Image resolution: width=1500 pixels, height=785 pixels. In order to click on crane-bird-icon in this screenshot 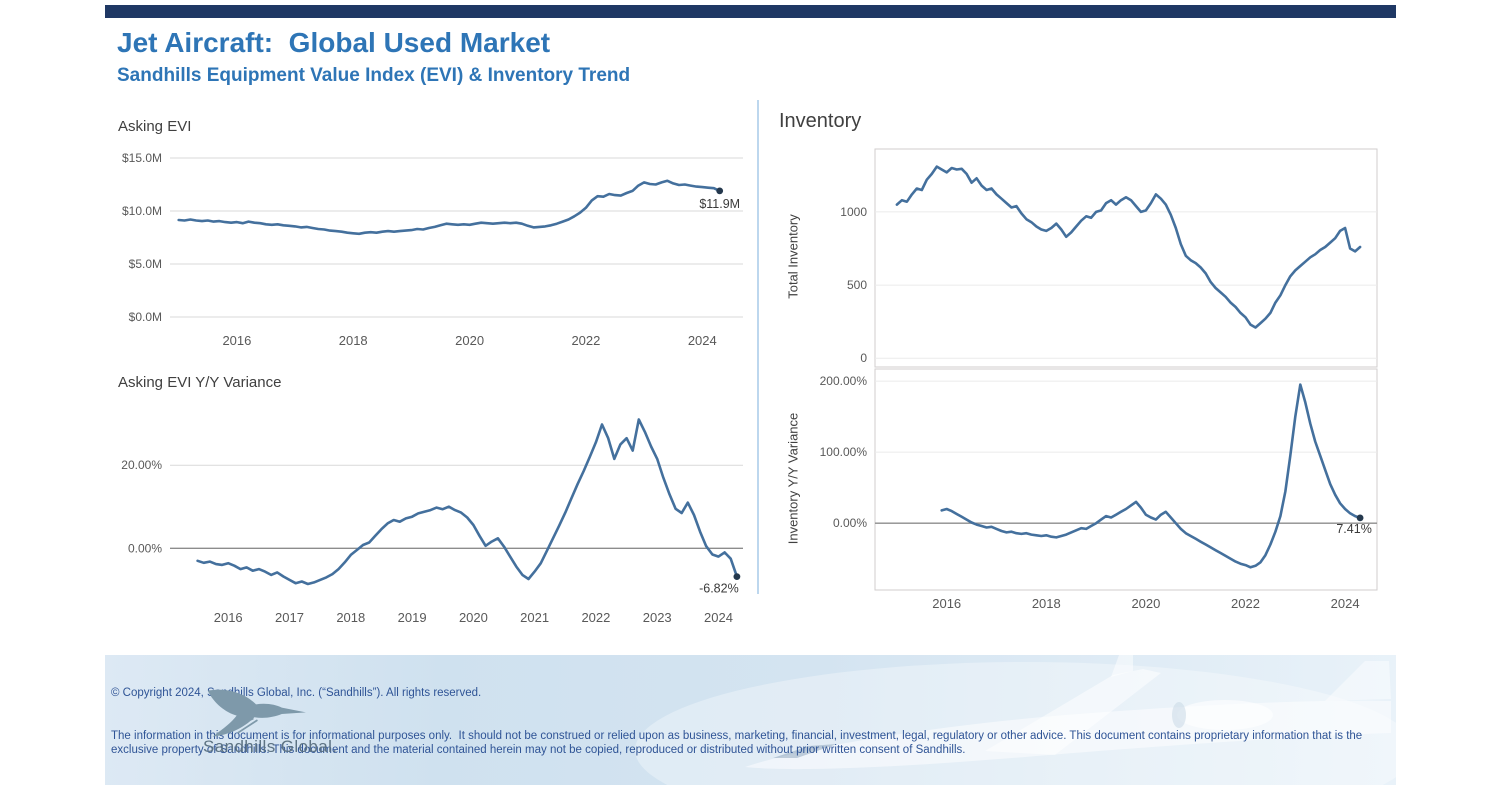, I will do `click(256, 713)`.